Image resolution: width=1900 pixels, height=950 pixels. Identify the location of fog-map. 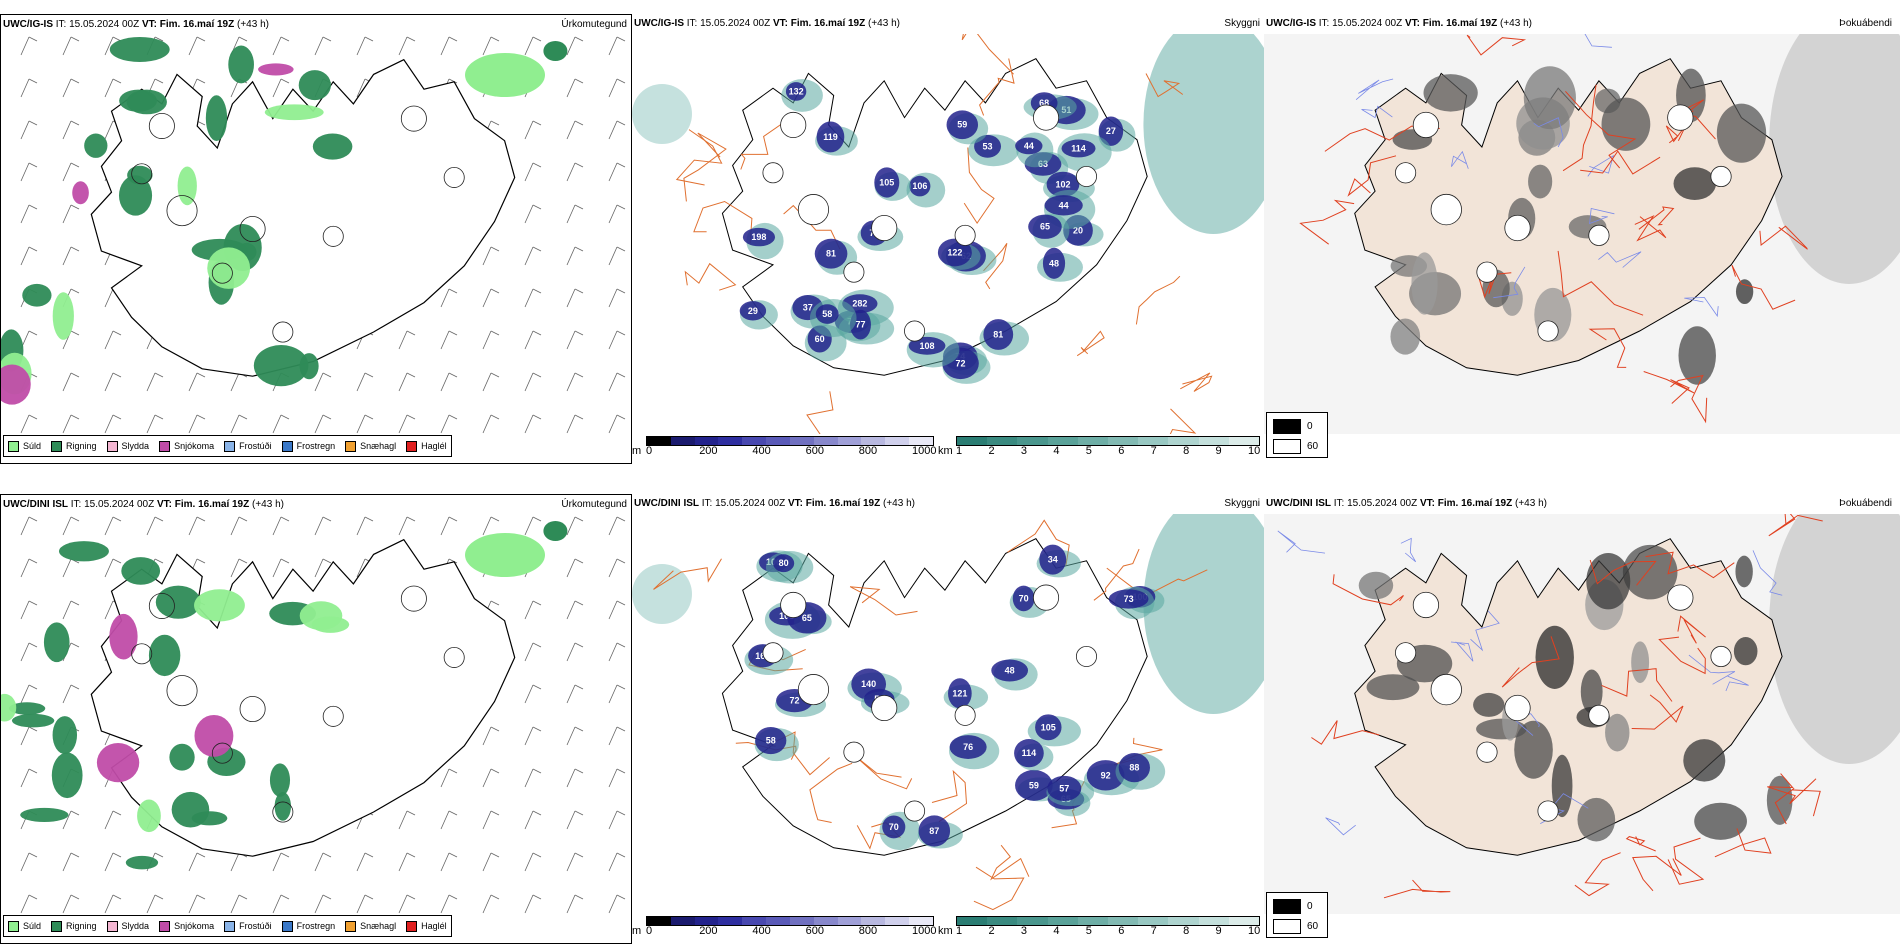
(1582, 234).